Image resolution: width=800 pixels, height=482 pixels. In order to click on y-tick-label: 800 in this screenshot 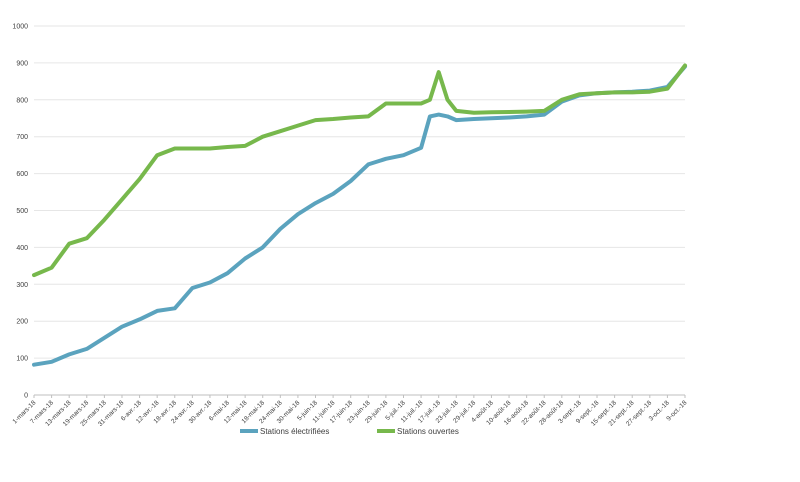, I will do `click(22, 100)`.